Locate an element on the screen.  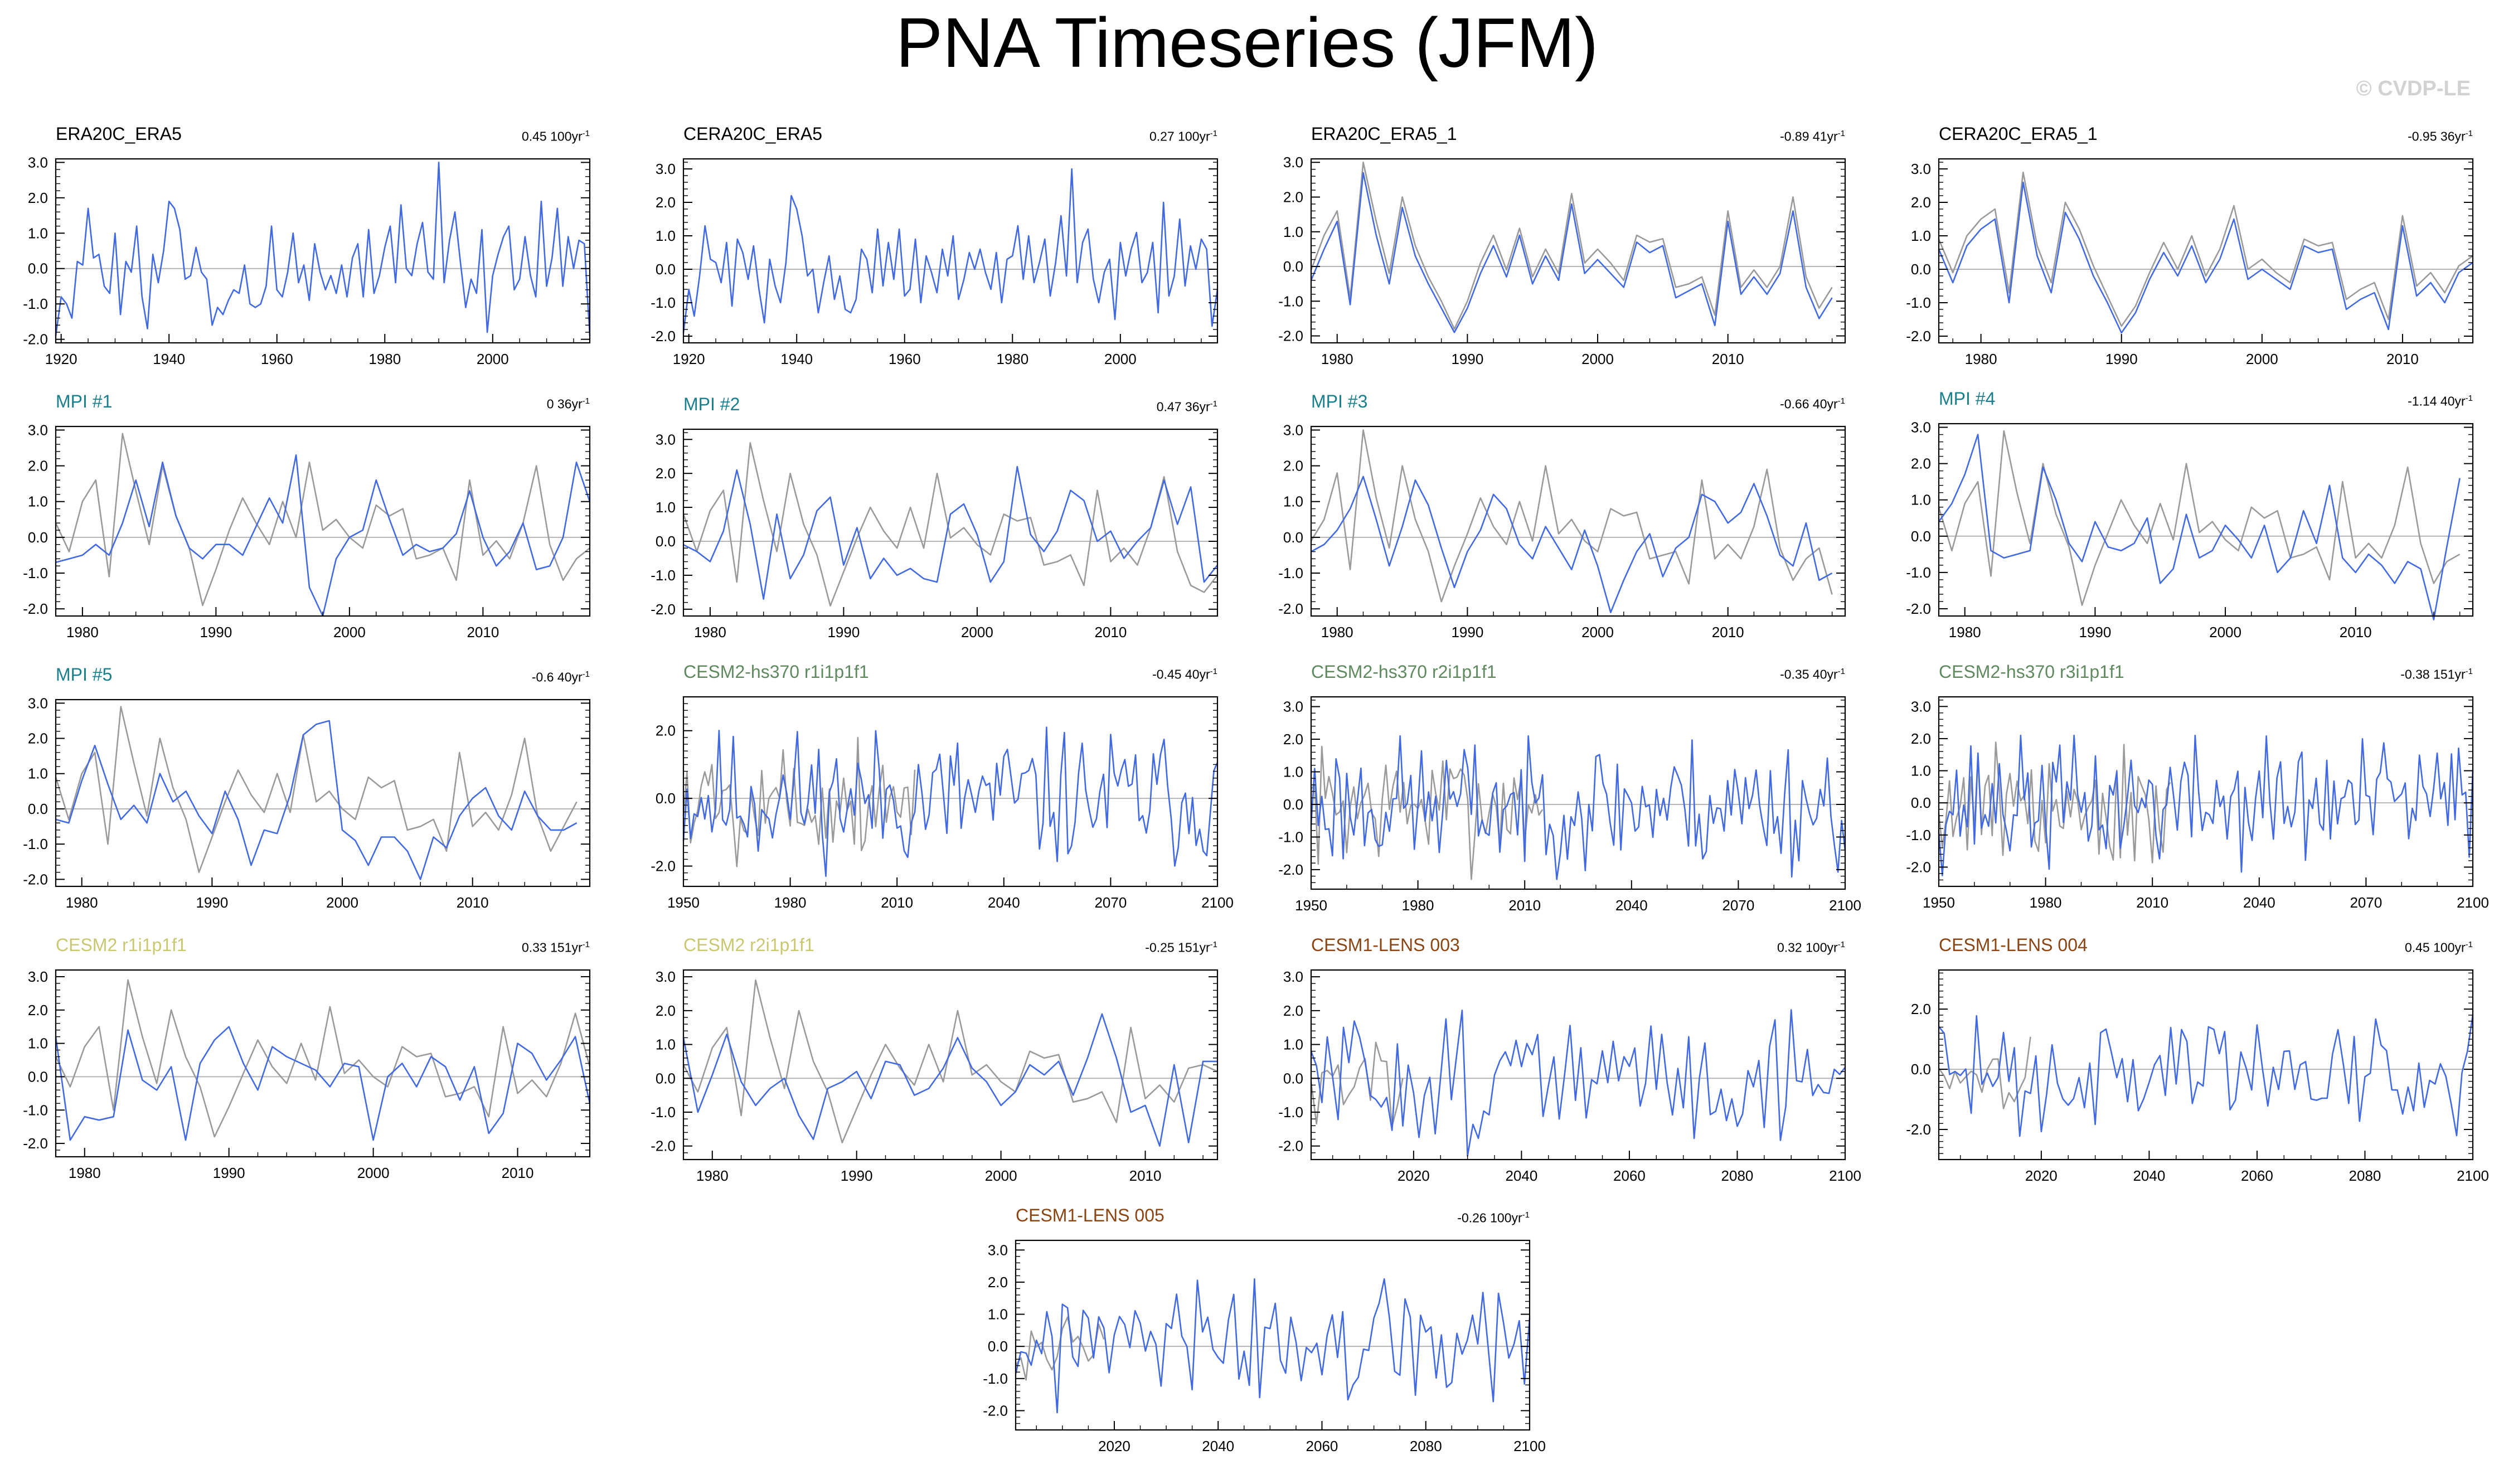
panel-title: MPI #5 is located at coordinates (84, 675).